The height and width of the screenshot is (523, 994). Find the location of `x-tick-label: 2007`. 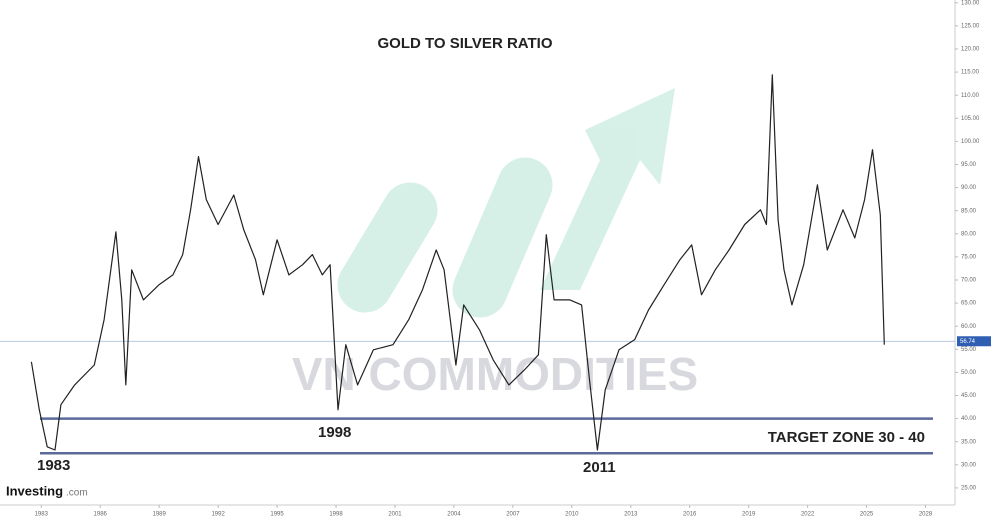

x-tick-label: 2007 is located at coordinates (513, 515).